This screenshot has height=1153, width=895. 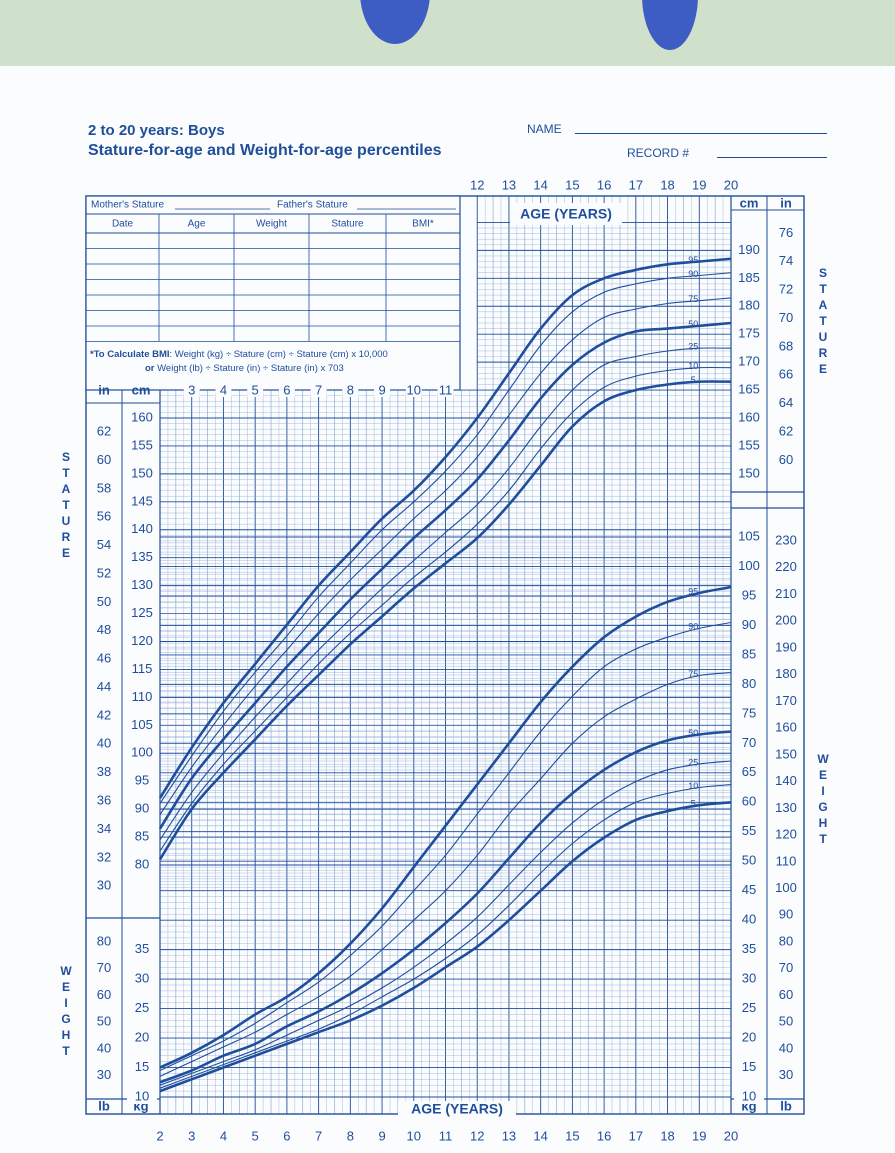 I want to click on y-tick-label: 20, so click(x=142, y=1036).